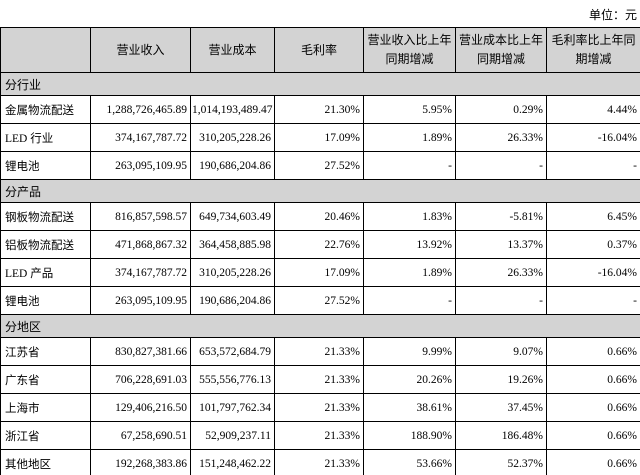  What do you see at coordinates (45, 407) in the screenshot?
I see `category-cell: 上海市` at bounding box center [45, 407].